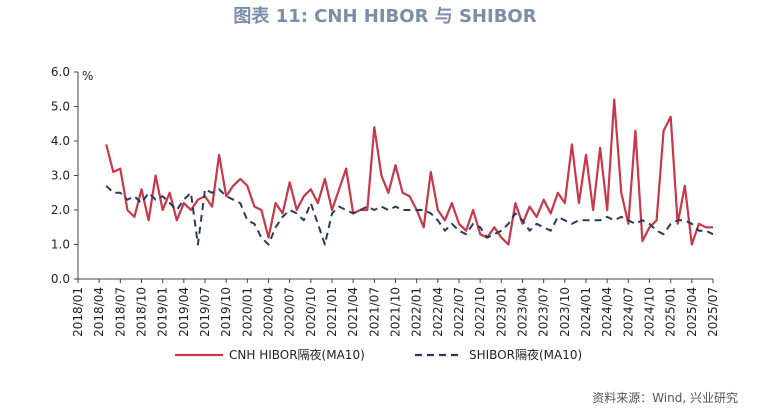 The image size is (770, 419). What do you see at coordinates (501, 312) in the screenshot?
I see `x-tick-label: 2023/01` at bounding box center [501, 312].